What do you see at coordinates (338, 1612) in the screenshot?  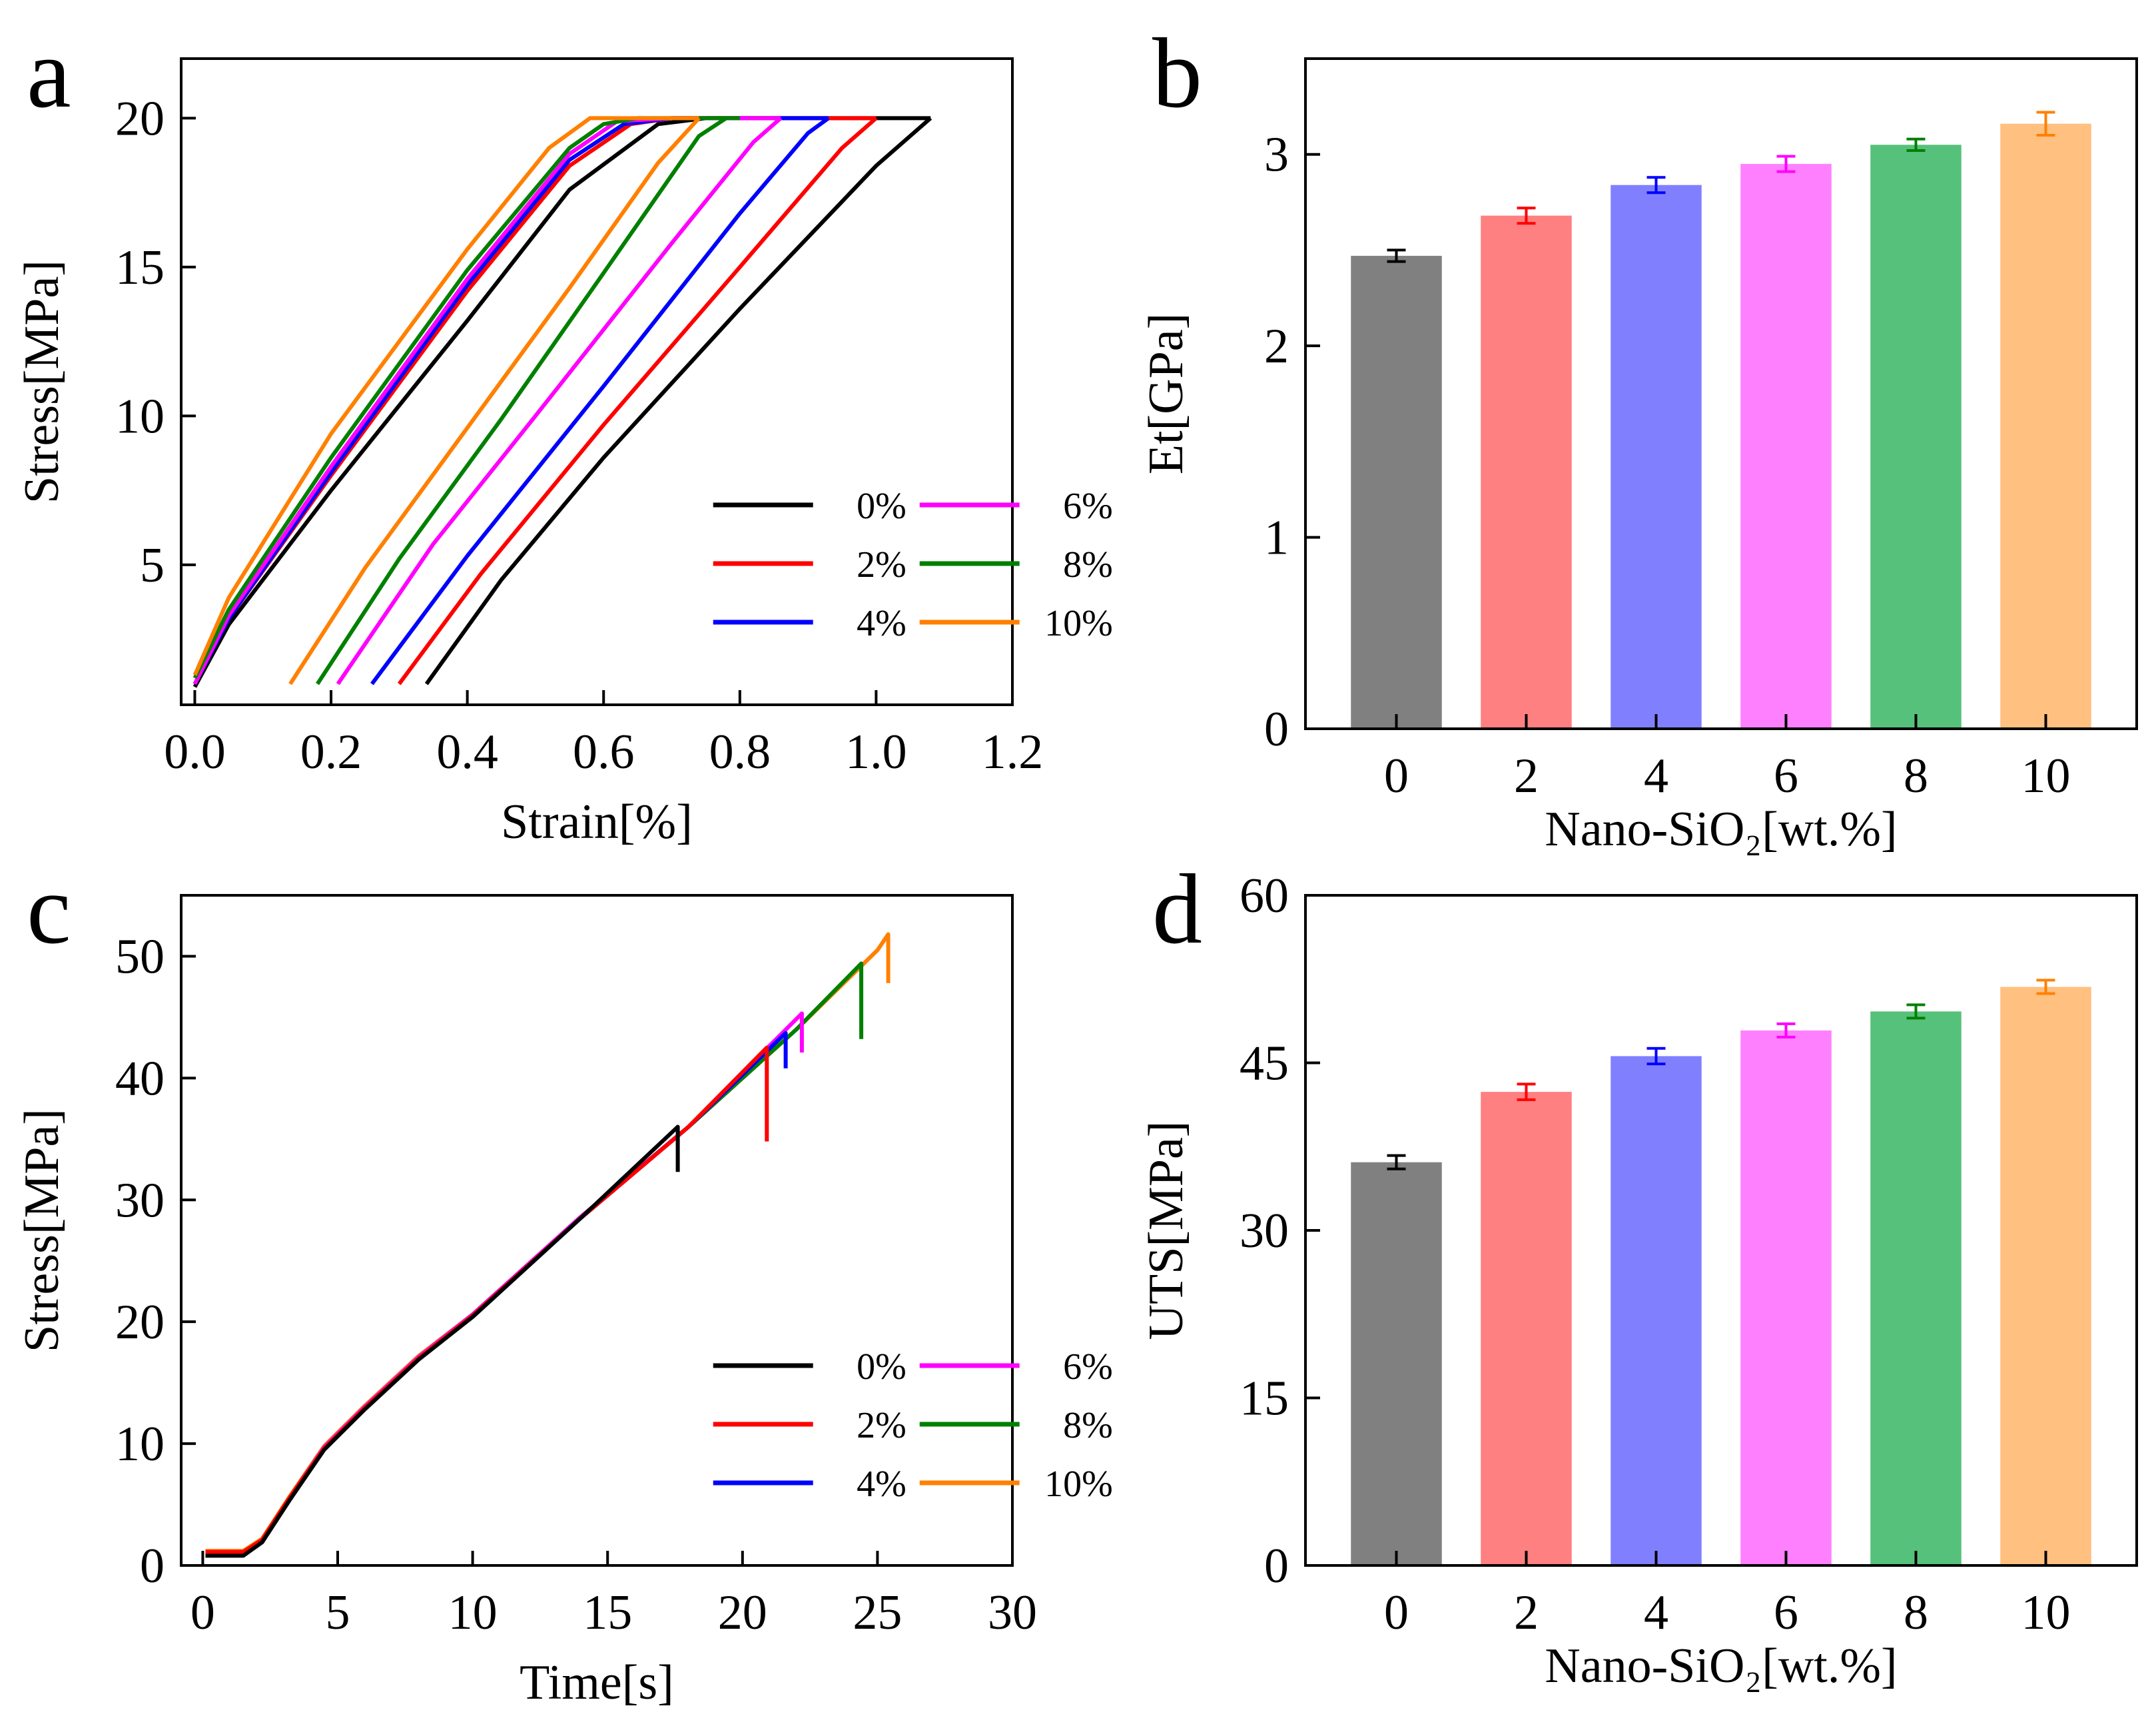 I see `x-tick-label: 5` at bounding box center [338, 1612].